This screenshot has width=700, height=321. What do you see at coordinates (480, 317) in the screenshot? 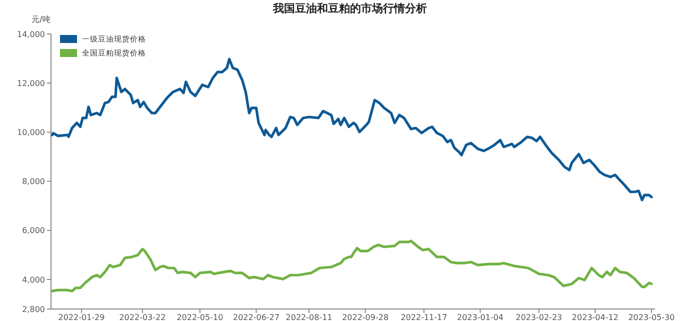
I see `x-tick-label: 2023-01-04` at bounding box center [480, 317].